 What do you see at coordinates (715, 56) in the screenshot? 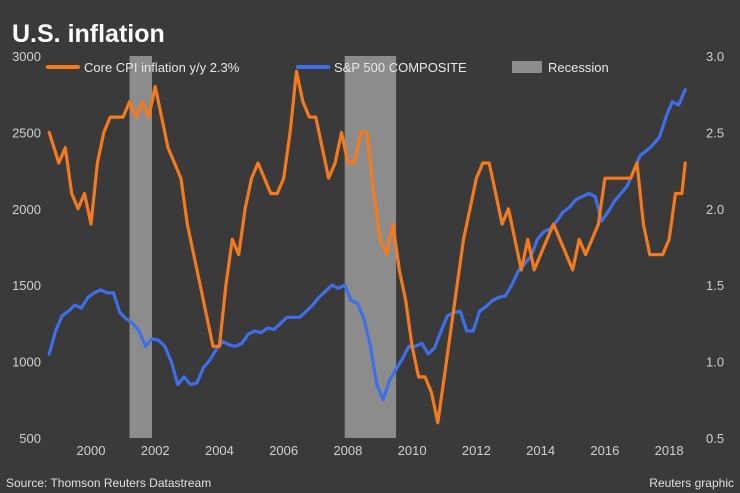
I see `right-tick-label: 3.0` at bounding box center [715, 56].